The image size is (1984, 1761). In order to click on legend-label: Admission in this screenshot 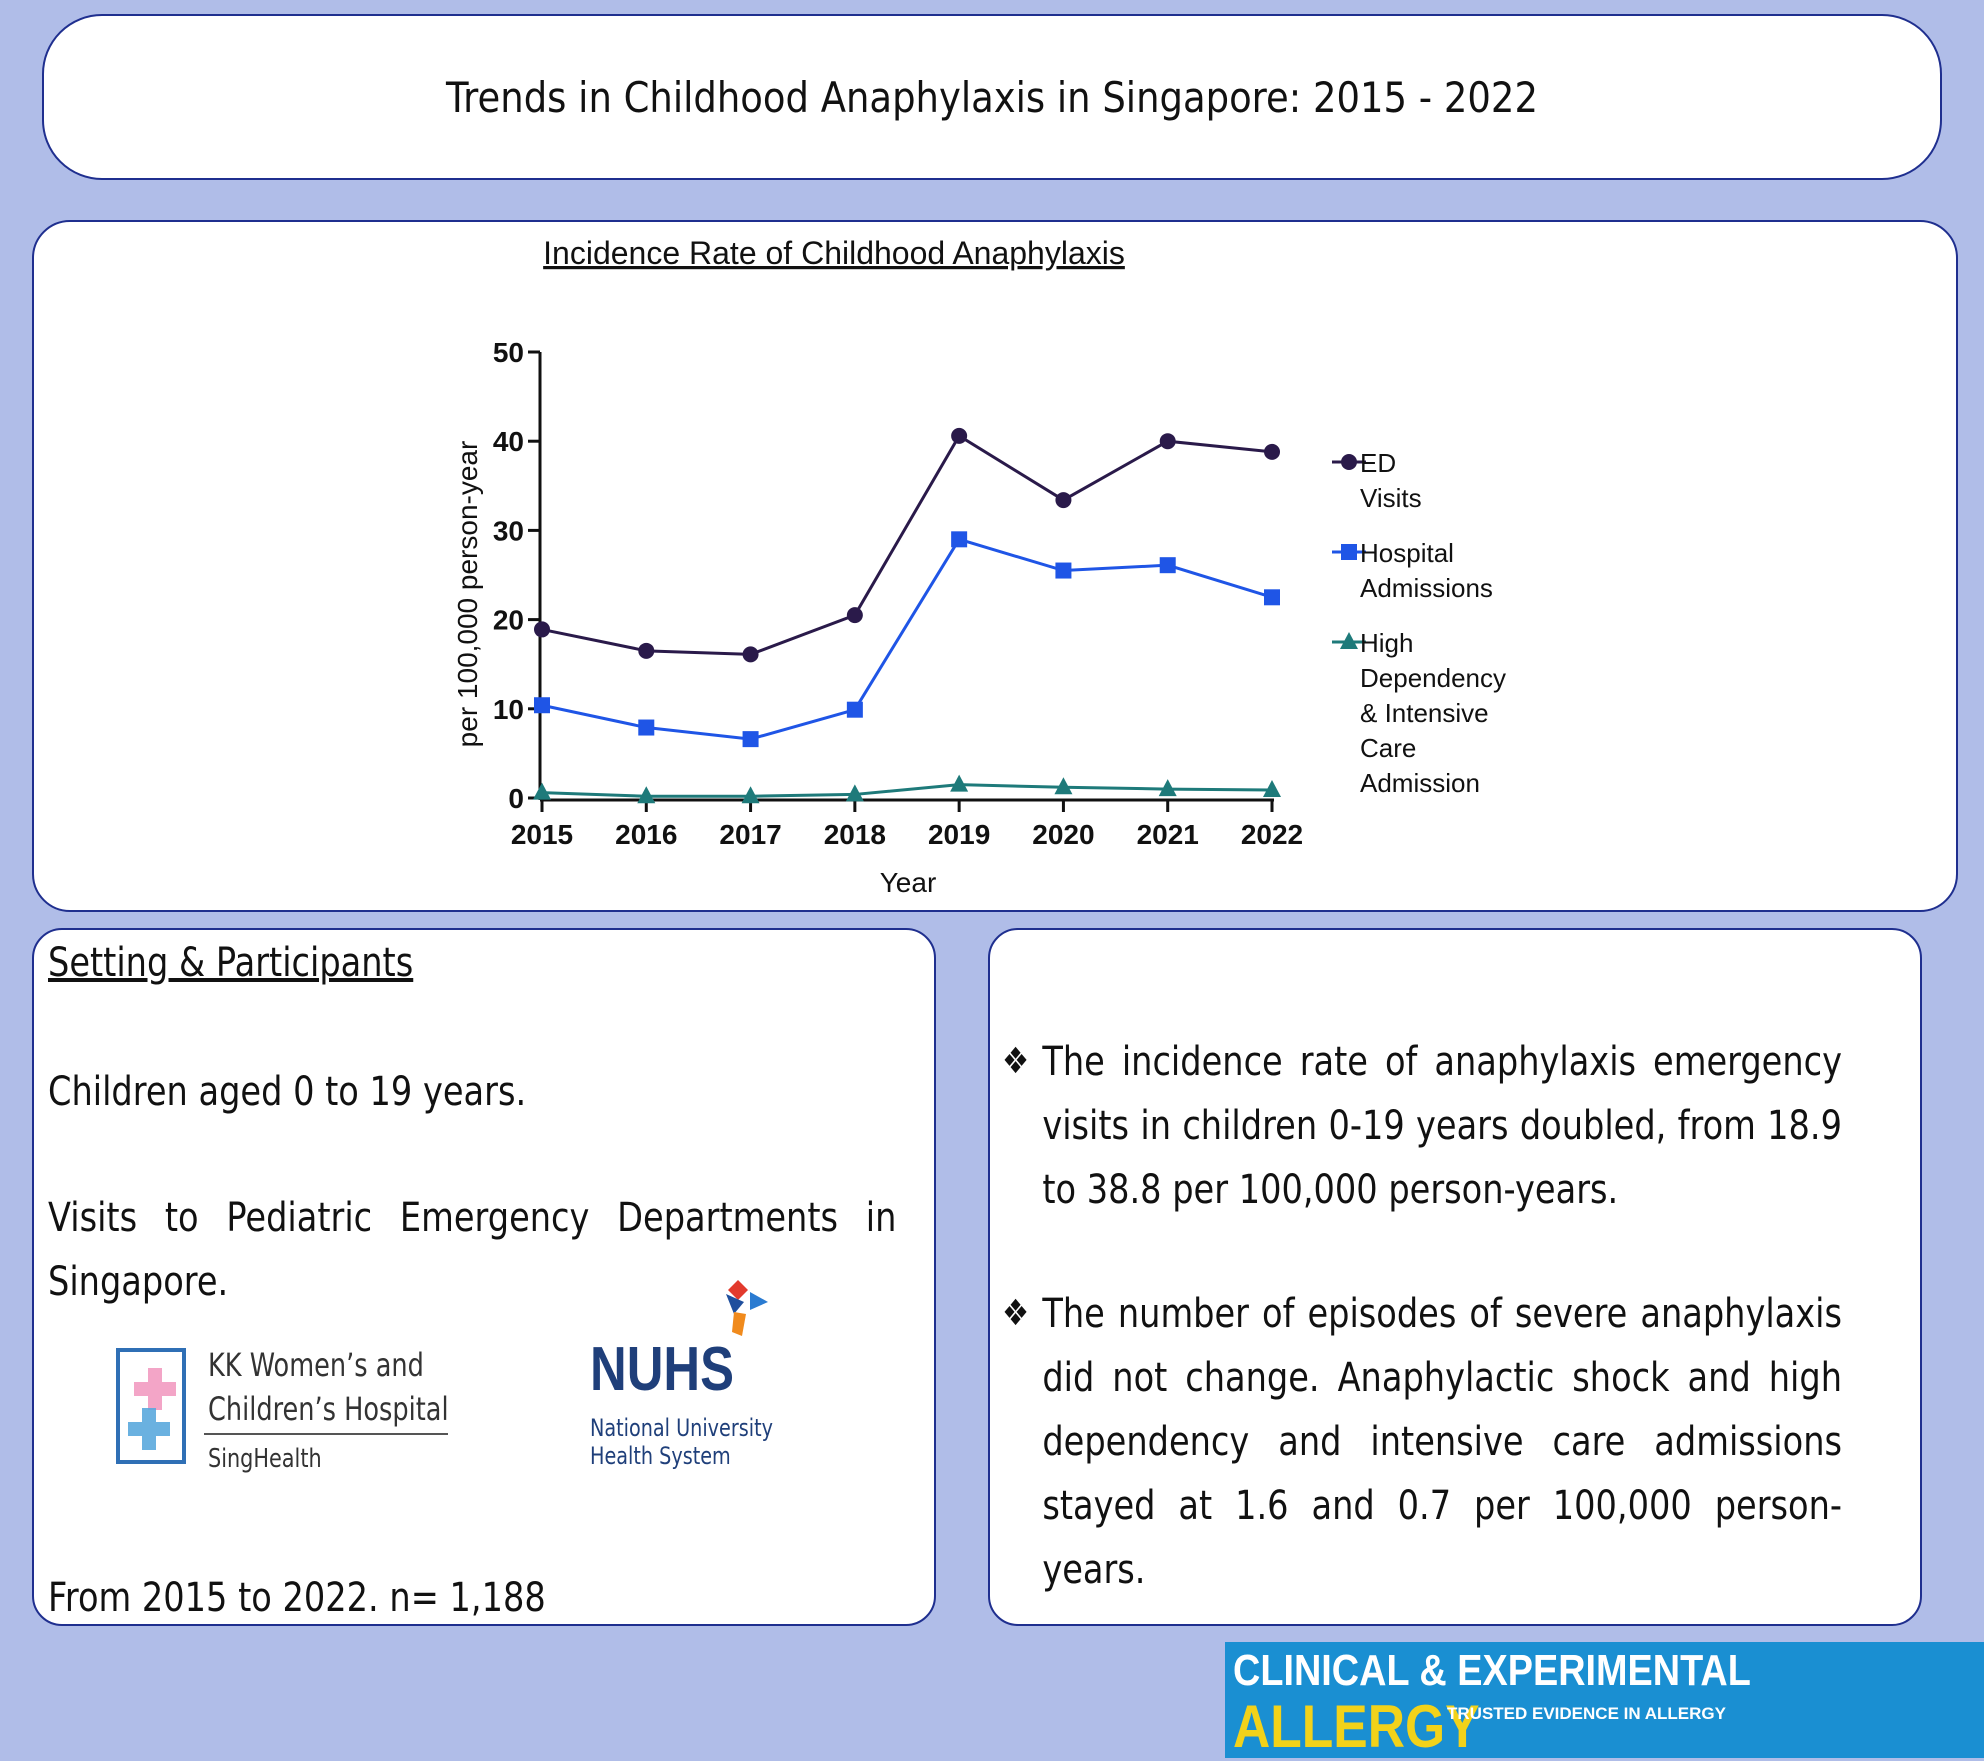, I will do `click(1420, 783)`.